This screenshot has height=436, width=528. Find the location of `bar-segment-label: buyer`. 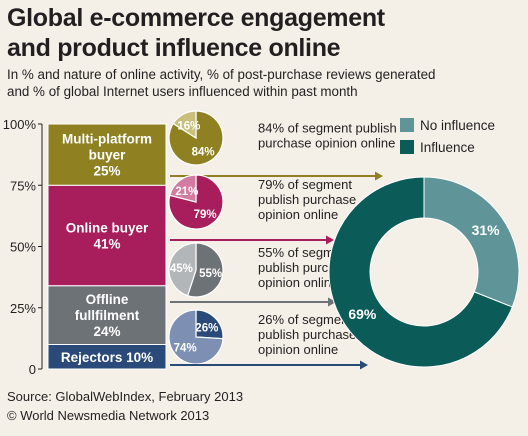

bar-segment-label: buyer is located at coordinates (108, 155).